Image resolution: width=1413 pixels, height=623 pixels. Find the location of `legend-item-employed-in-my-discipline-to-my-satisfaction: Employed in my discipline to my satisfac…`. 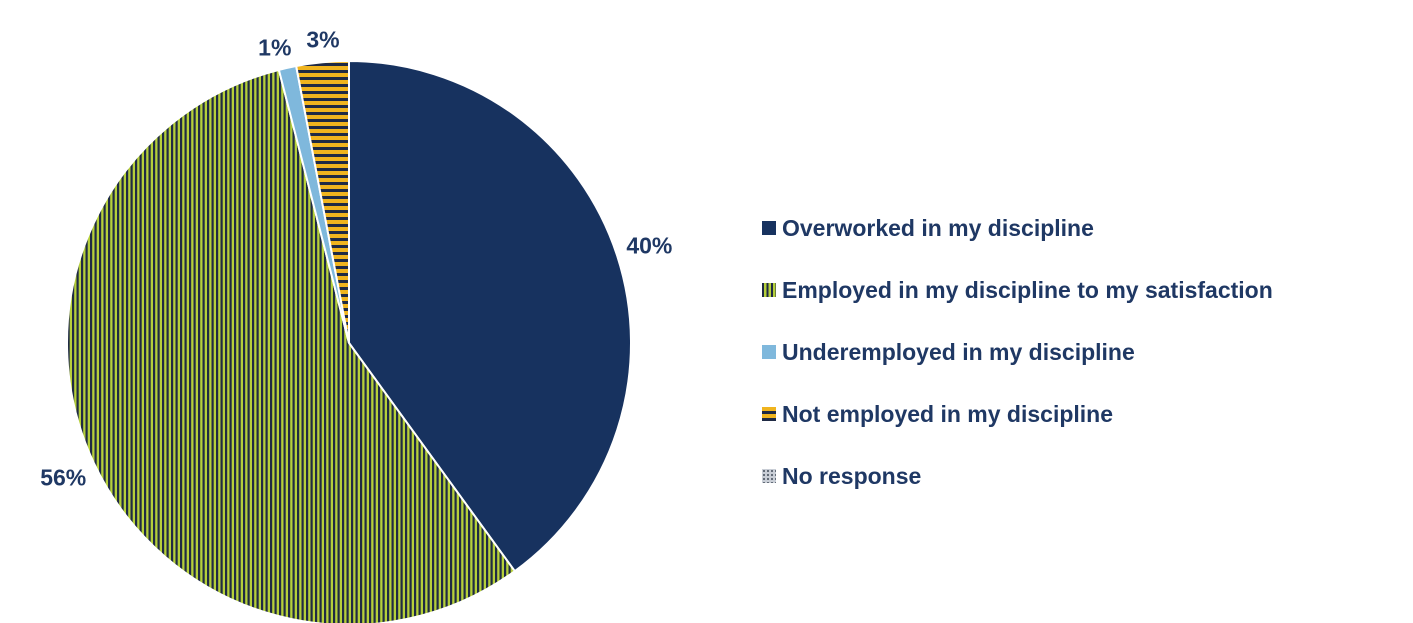

legend-item-employed-in-my-discipline-to-my-satisfaction: Employed in my discipline to my satisfac… is located at coordinates (1017, 290).